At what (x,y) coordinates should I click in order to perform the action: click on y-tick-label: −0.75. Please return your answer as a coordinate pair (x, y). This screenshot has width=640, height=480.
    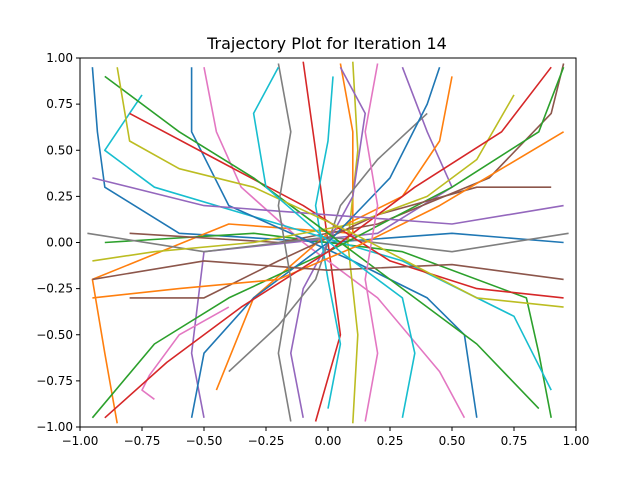
    Looking at the image, I should click on (54, 381).